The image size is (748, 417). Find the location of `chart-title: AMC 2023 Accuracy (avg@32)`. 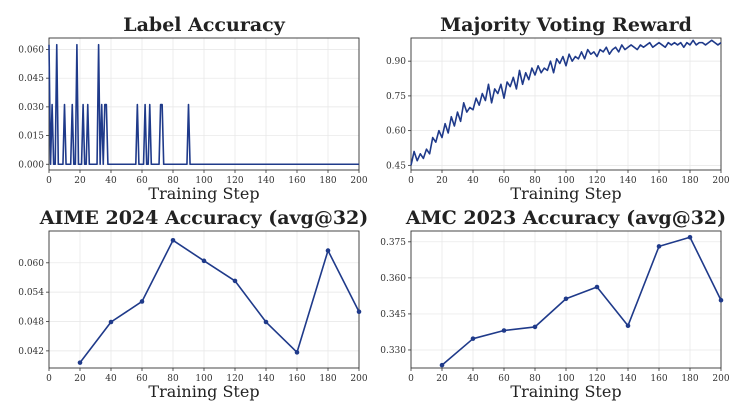

chart-title: AMC 2023 Accuracy (avg@32) is located at coordinates (565, 218).